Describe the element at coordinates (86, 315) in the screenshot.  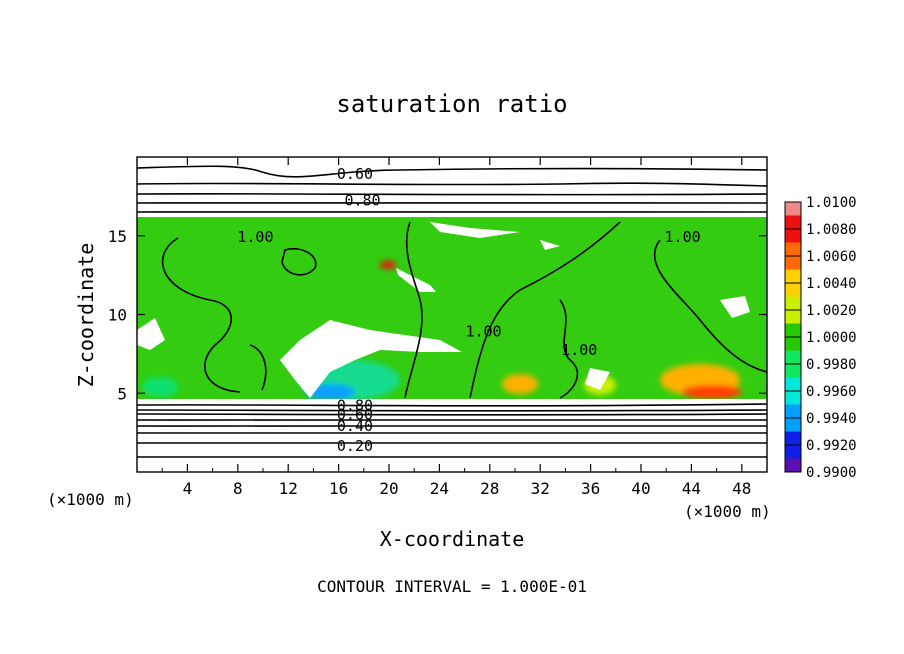
I see `y-axis-title: Z-coordinate` at that location.